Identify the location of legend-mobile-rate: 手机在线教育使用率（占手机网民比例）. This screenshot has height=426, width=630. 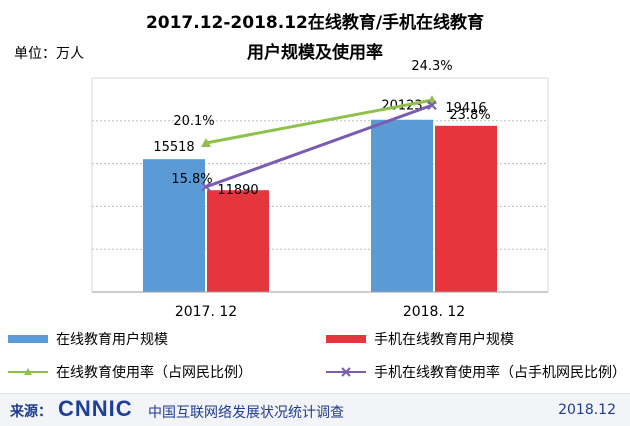
(476, 372).